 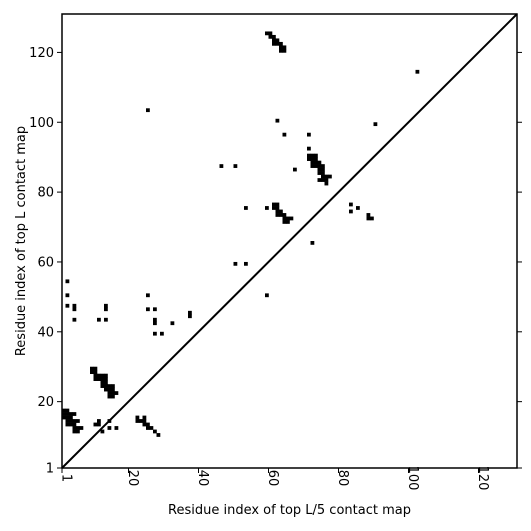 What do you see at coordinates (45, 262) in the screenshot?
I see `y-tick-label: 60` at bounding box center [45, 262].